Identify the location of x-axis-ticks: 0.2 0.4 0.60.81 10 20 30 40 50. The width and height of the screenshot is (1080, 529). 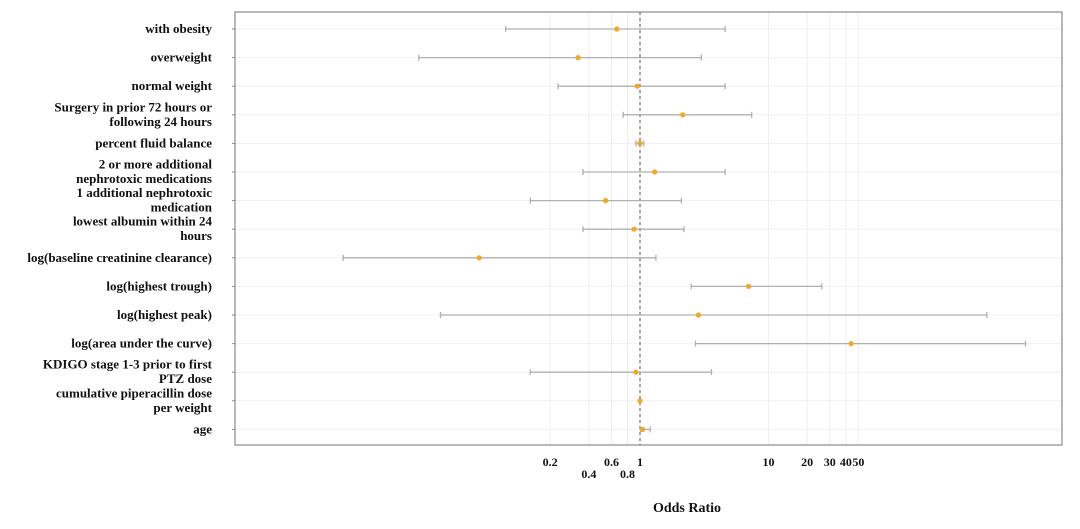
(704, 468).